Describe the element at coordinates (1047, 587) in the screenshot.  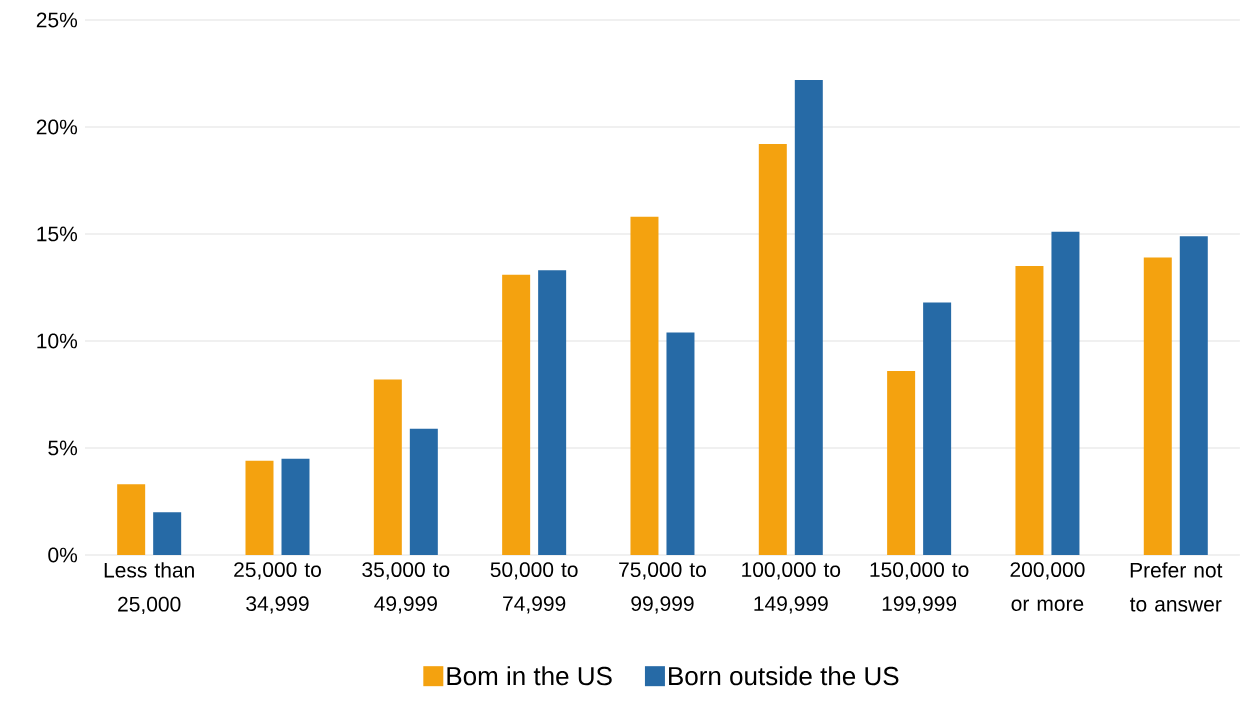
I see `x-tick-label: 200,000 or more` at that location.